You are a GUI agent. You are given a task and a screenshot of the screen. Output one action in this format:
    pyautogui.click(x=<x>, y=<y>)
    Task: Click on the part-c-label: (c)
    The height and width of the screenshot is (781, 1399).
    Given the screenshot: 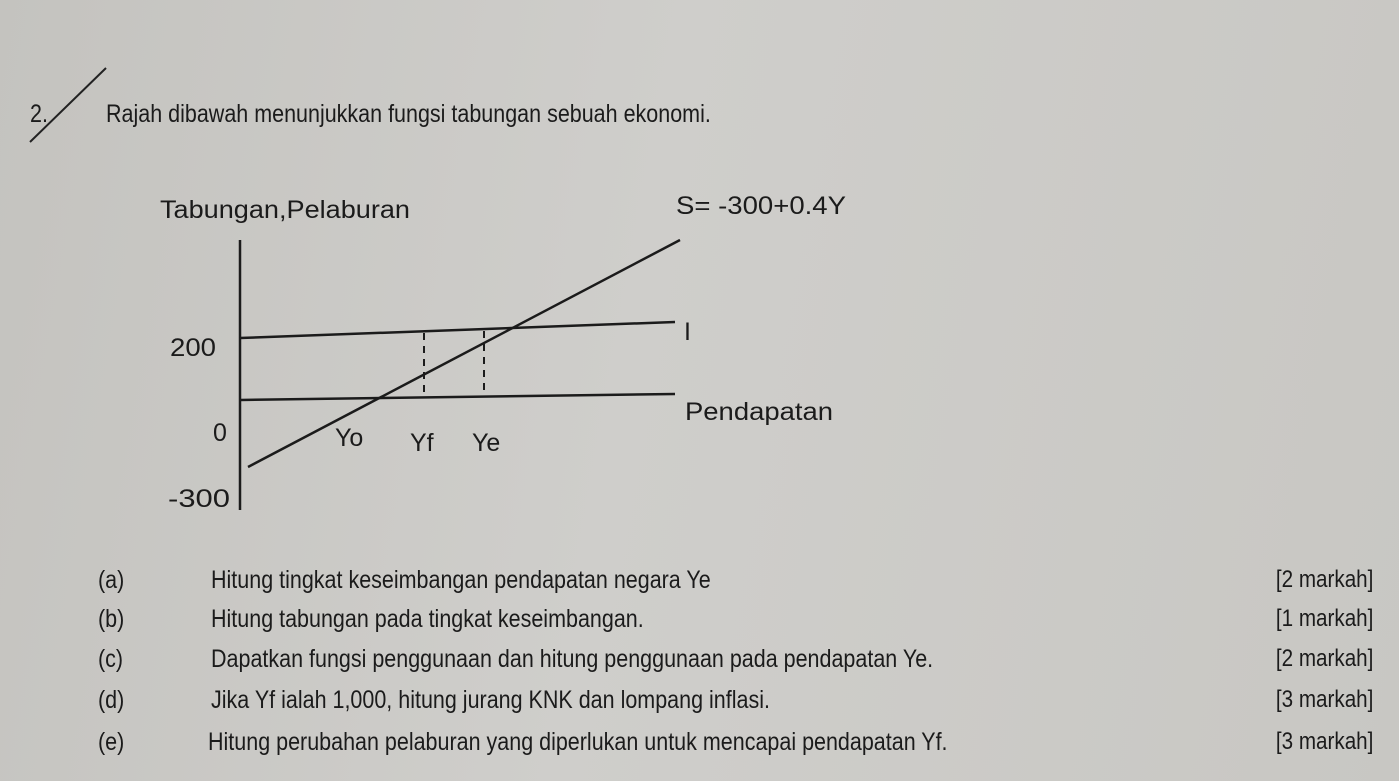 What is the action you would take?
    pyautogui.click(x=111, y=659)
    